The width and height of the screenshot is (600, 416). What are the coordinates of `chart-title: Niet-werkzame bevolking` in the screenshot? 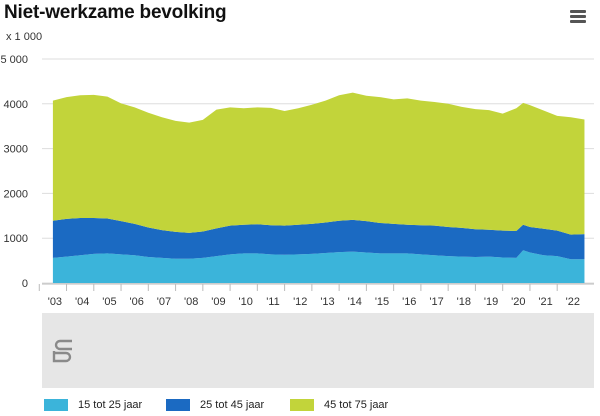 It's located at (115, 12).